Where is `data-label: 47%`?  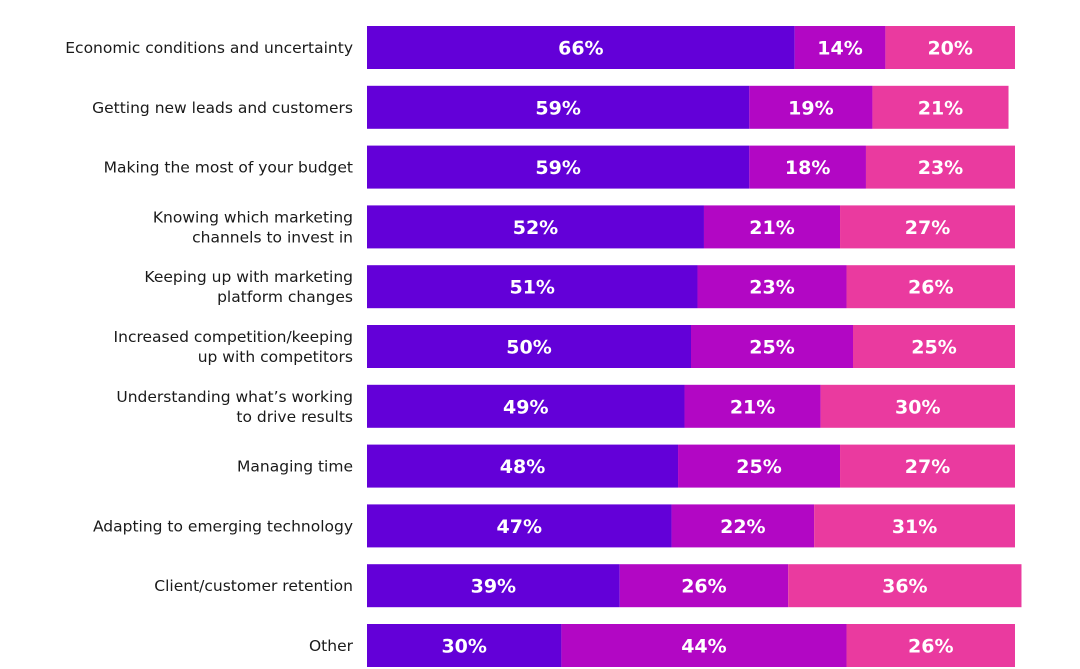
data-label: 47% is located at coordinates (519, 527).